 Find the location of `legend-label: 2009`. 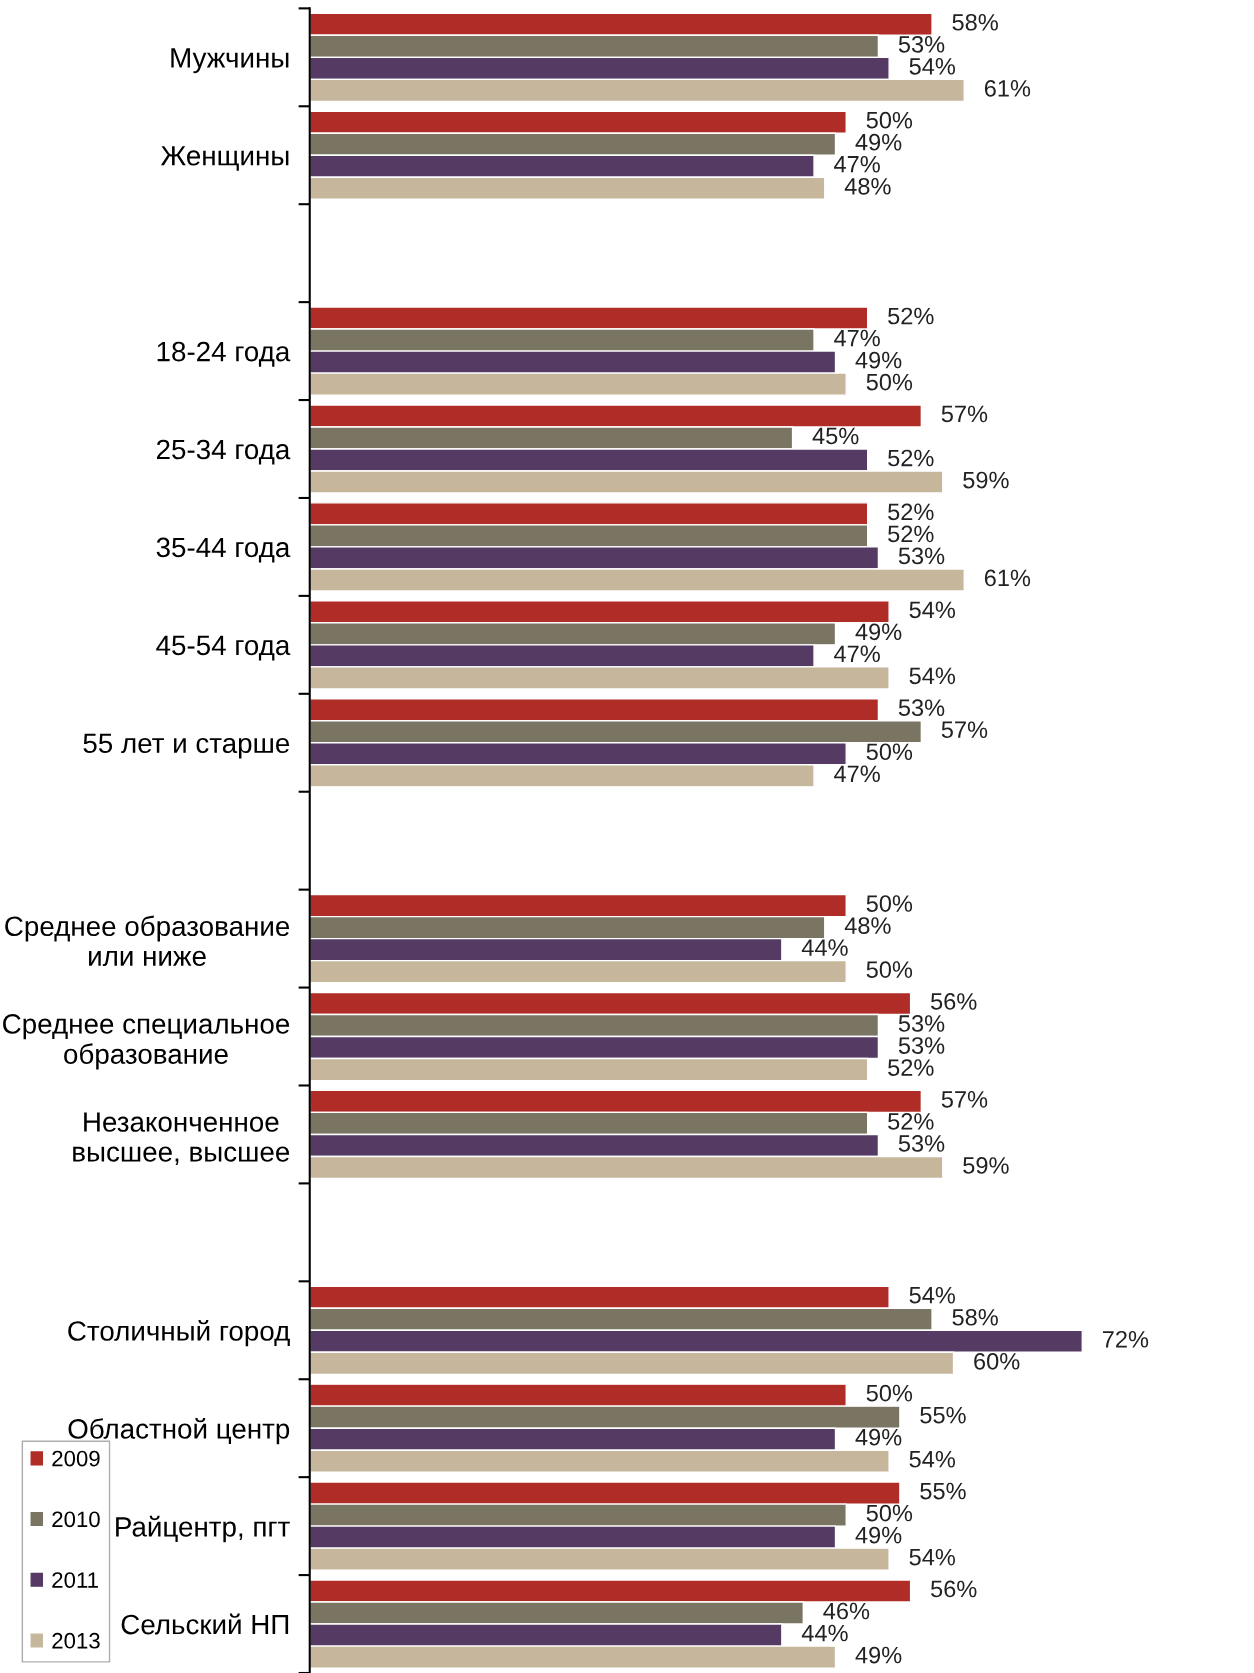

legend-label: 2009 is located at coordinates (76, 1458).